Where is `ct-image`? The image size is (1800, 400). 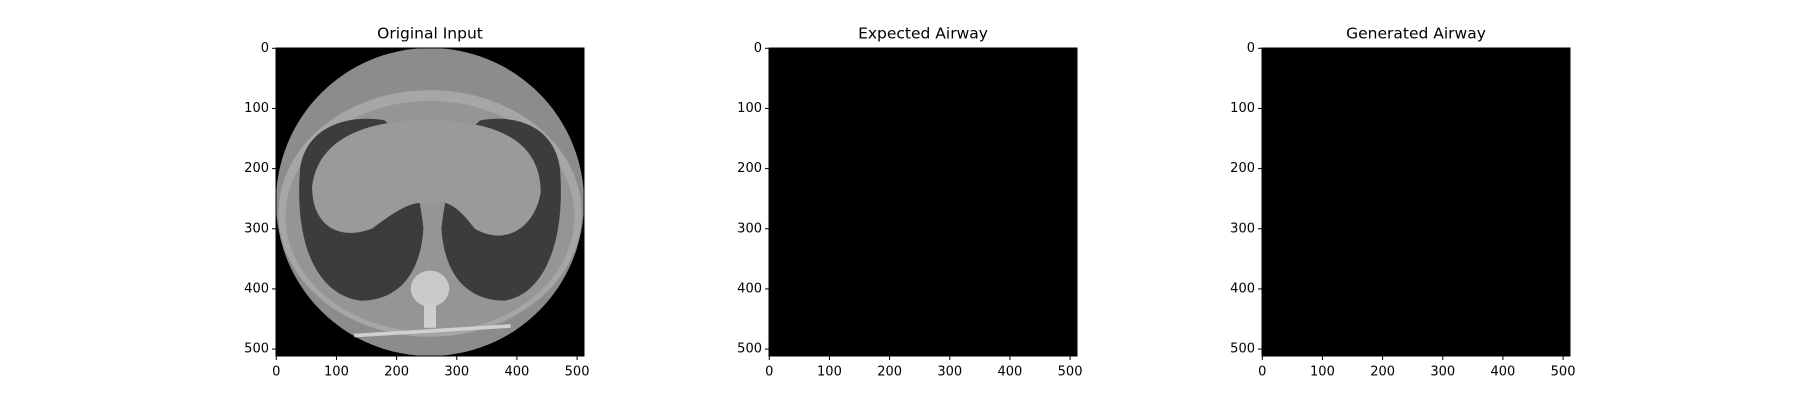
ct-image is located at coordinates (430, 202).